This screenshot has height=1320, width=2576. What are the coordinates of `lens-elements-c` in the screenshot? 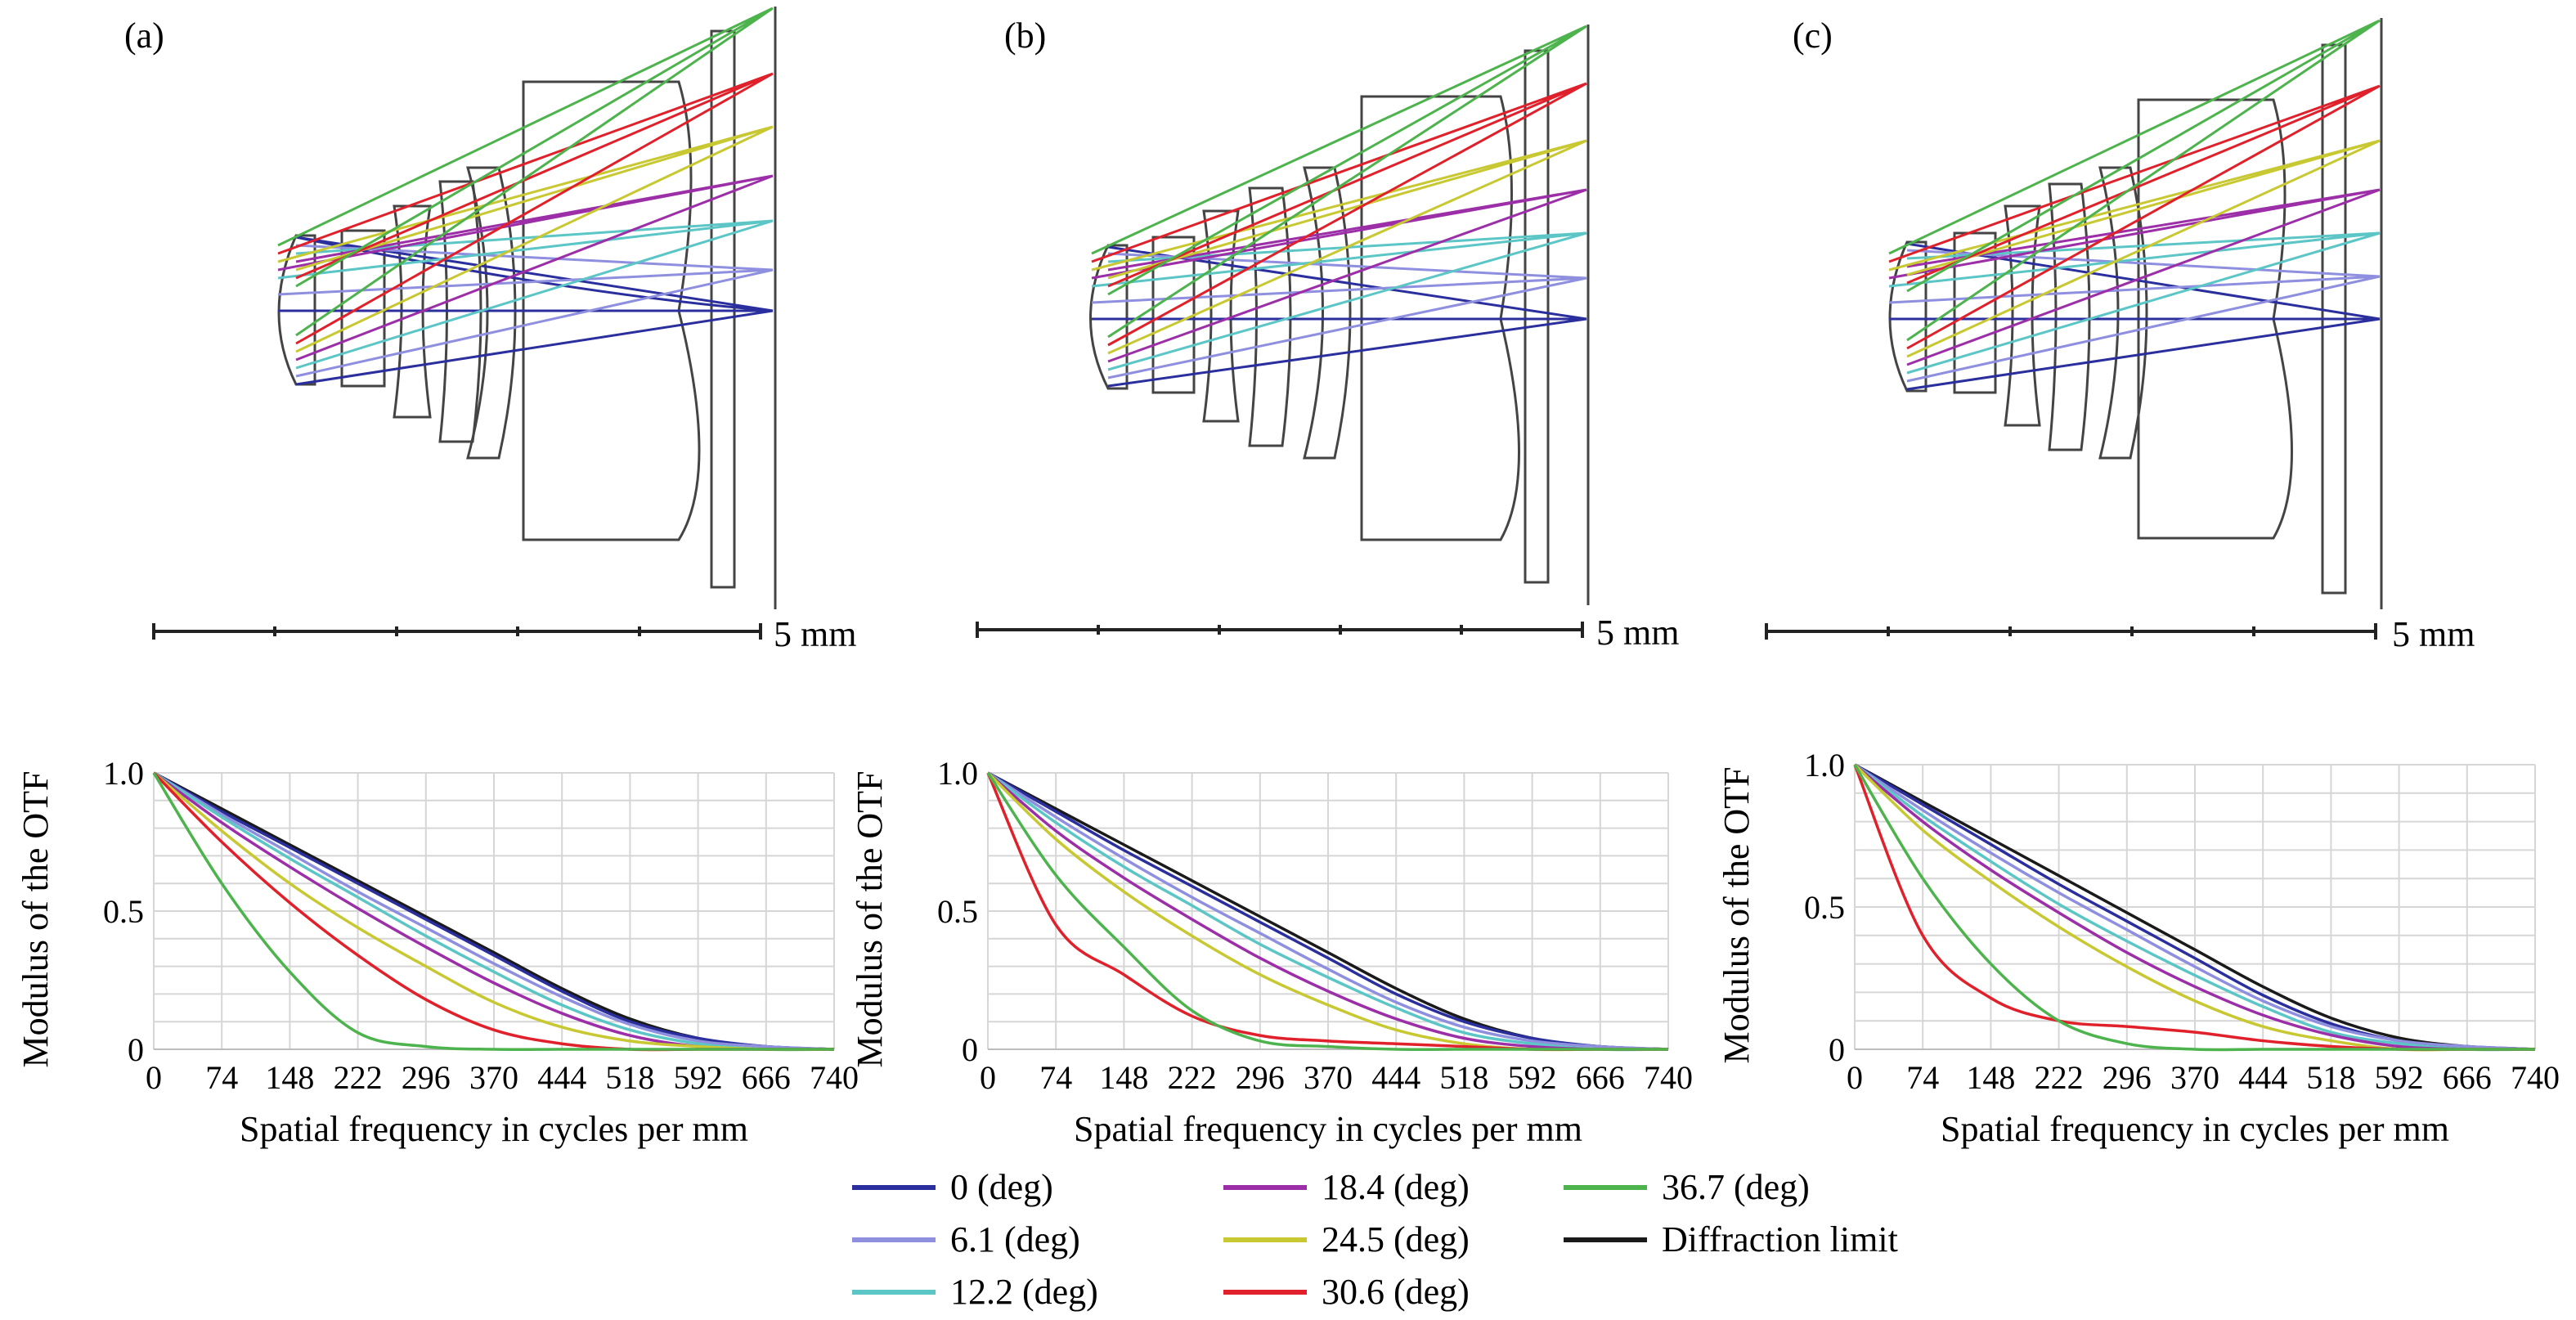 It's located at (2135, 313).